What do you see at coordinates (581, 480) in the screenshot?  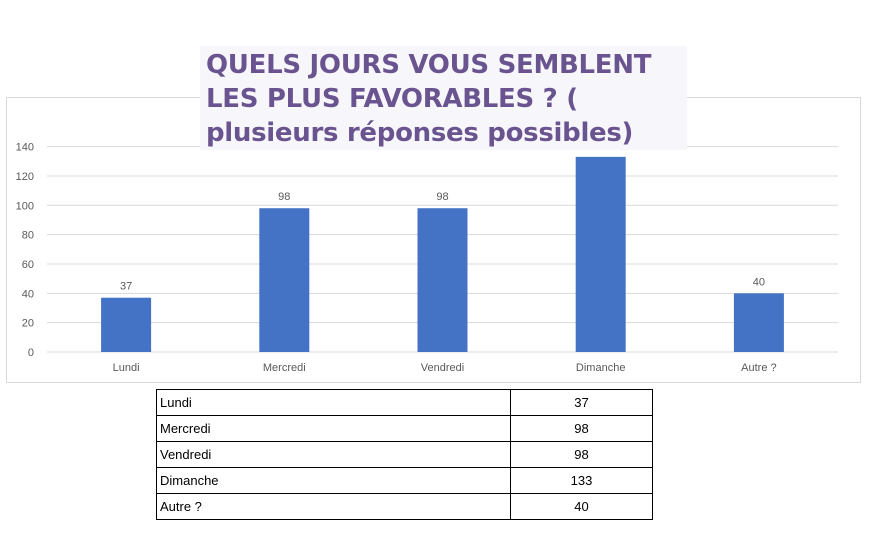 I see `table-cell-value: 133` at bounding box center [581, 480].